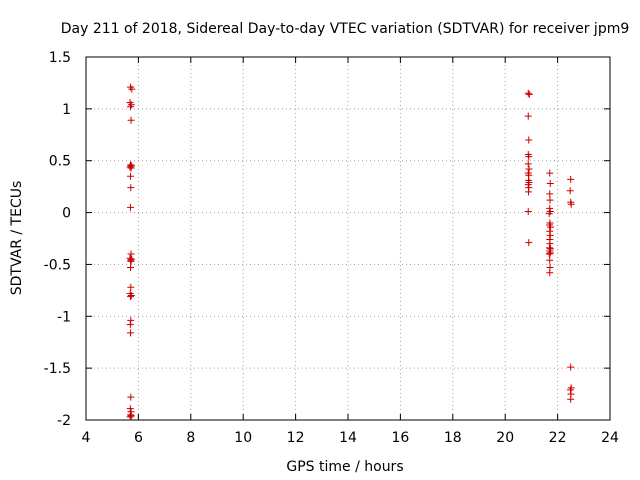 The width and height of the screenshot is (640, 480). I want to click on x-tick-label: 18, so click(453, 438).